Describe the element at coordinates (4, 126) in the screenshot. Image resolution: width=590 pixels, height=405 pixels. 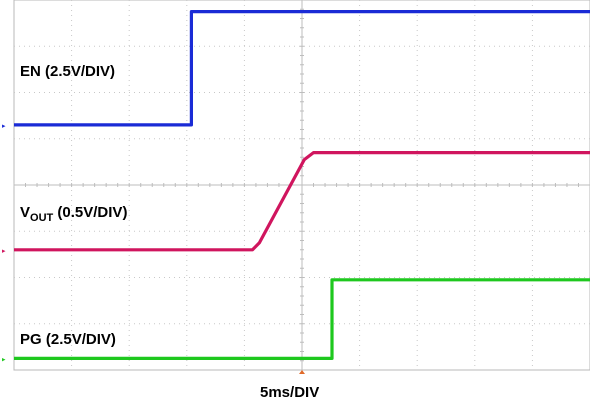
I see `channel-marker-en: ▸` at that location.